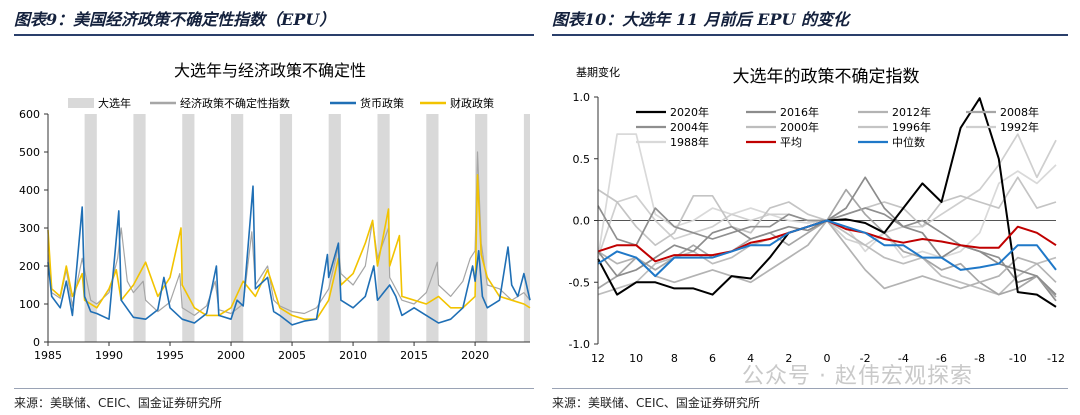  I want to click on y-tick-label: 600, so click(29, 114).